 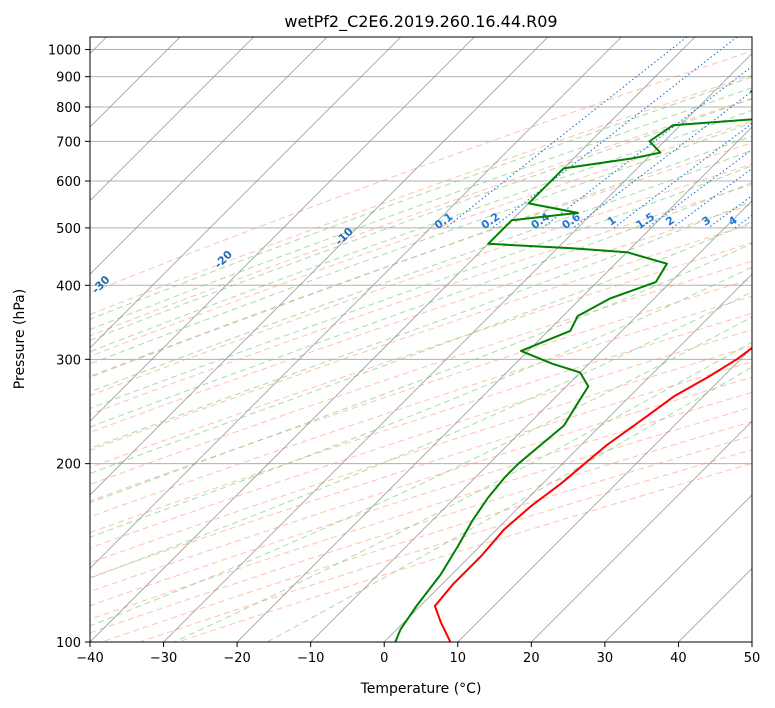 I want to click on x-axis-title: Temperature (°C), so click(x=421, y=689).